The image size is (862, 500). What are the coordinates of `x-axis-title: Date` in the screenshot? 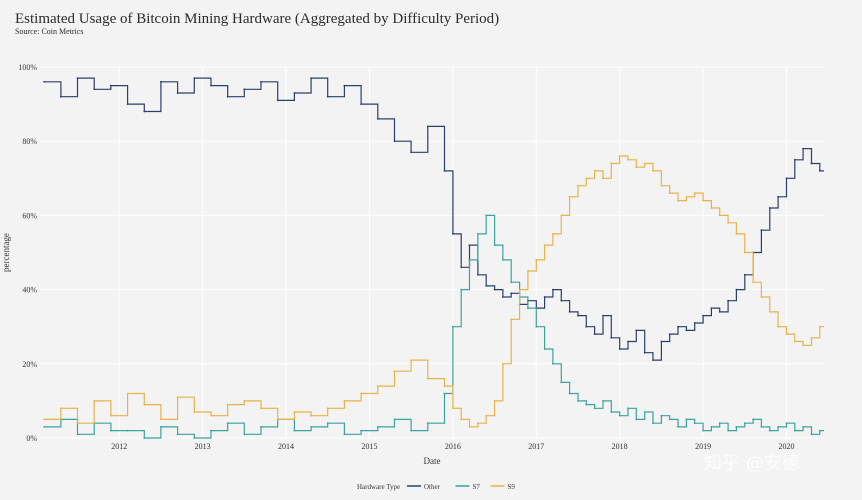 It's located at (432, 461).